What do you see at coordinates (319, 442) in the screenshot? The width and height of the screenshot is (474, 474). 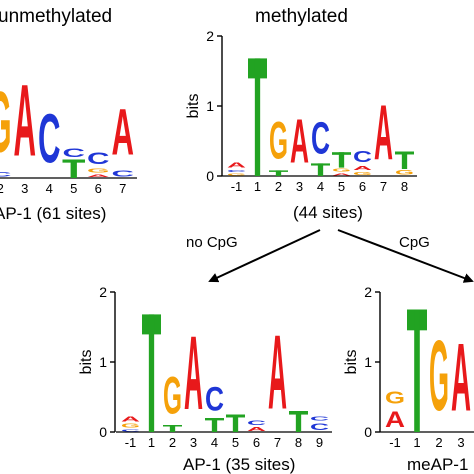 I see `x-tick-label: 9` at bounding box center [319, 442].